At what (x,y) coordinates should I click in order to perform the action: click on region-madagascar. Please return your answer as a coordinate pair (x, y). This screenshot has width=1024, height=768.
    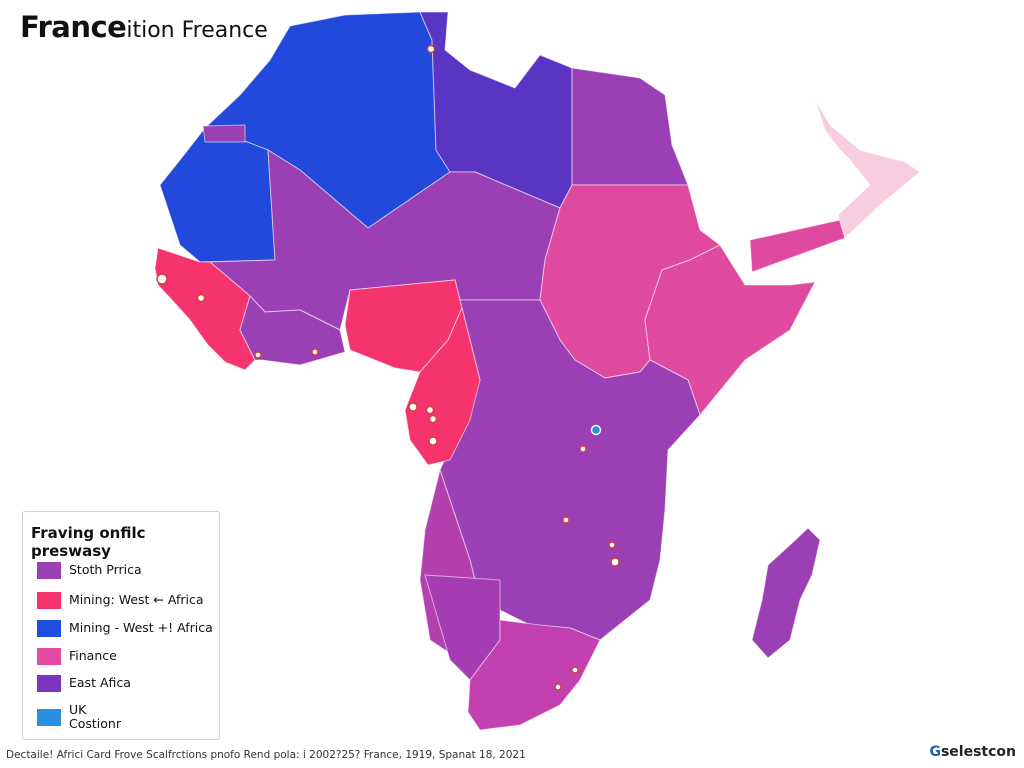
    Looking at the image, I should click on (786, 593).